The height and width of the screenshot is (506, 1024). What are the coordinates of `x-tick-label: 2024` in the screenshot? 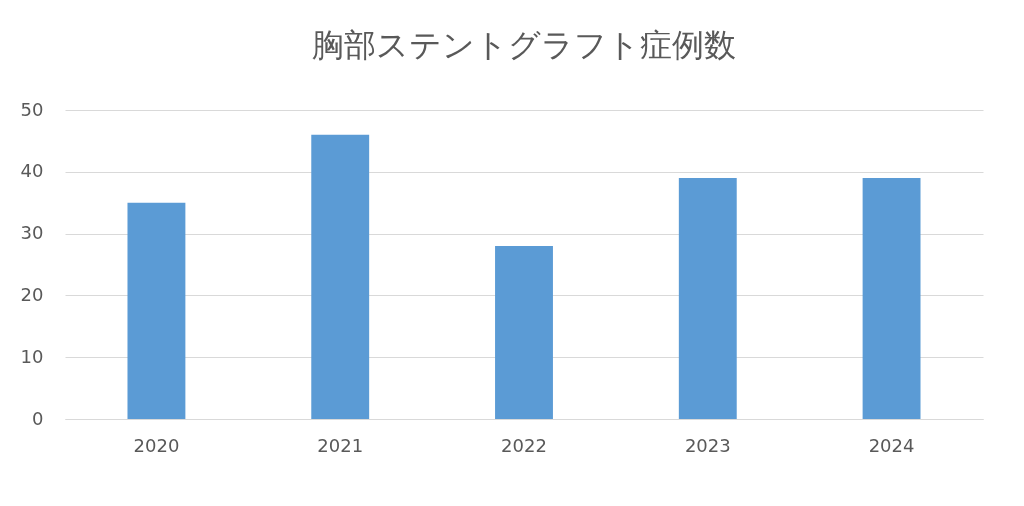 It's located at (891, 445).